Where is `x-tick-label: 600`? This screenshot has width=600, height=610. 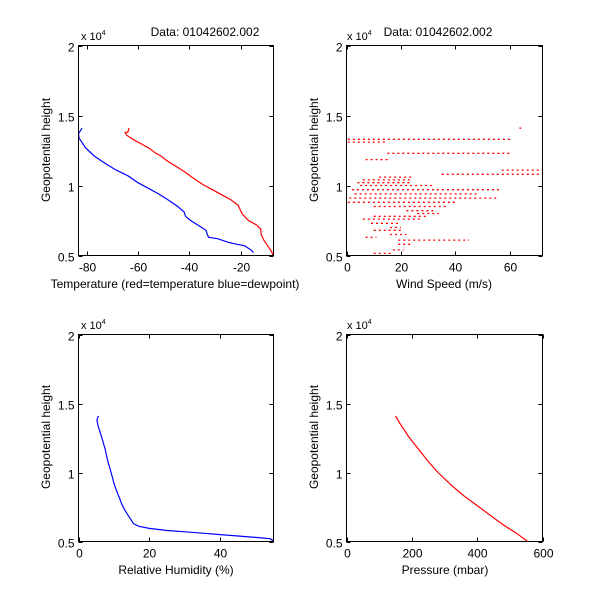 x-tick-label: 600 is located at coordinates (543, 554).